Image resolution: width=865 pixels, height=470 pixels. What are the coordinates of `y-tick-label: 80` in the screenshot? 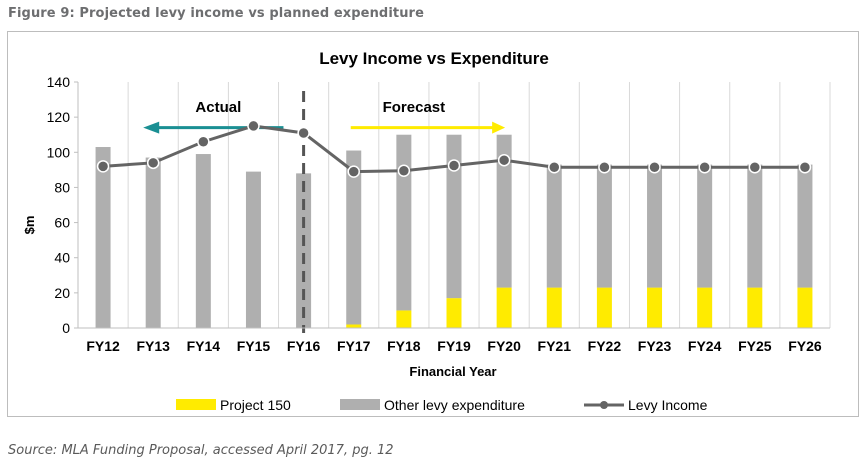 It's located at (62, 187).